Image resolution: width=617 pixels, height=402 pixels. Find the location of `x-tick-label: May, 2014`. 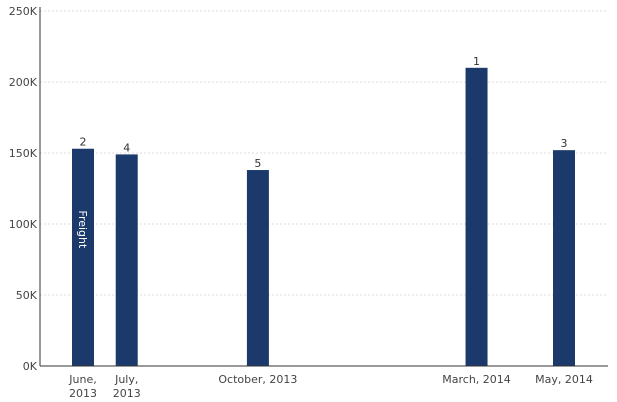

x-tick-label: May, 2014 is located at coordinates (564, 379).